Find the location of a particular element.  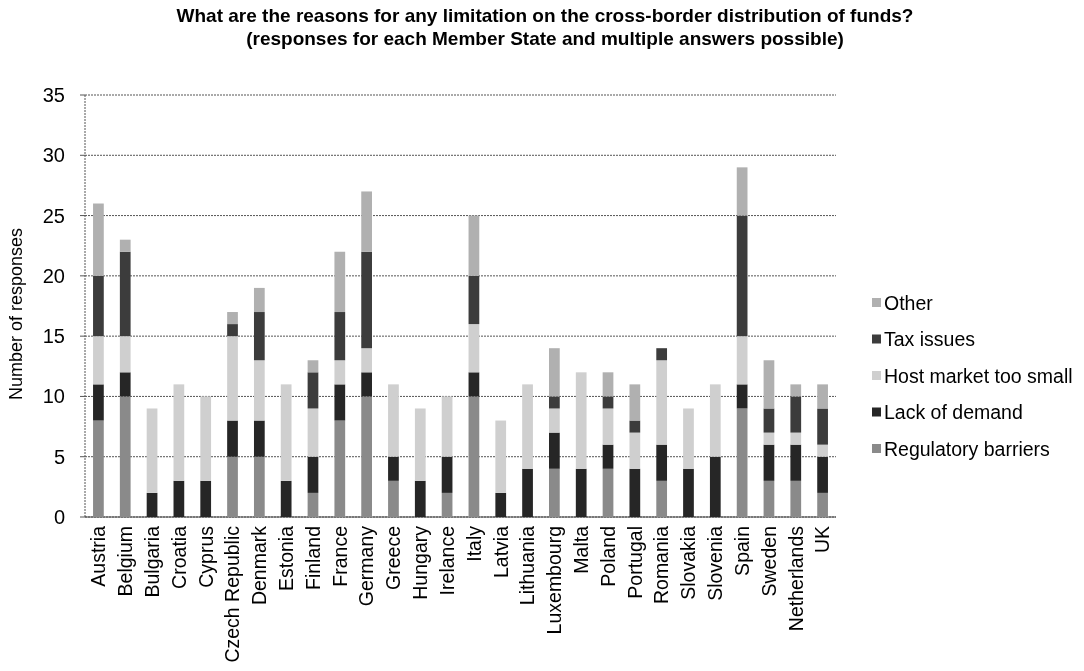

x-tick-label: Slovenia is located at coordinates (715, 563).